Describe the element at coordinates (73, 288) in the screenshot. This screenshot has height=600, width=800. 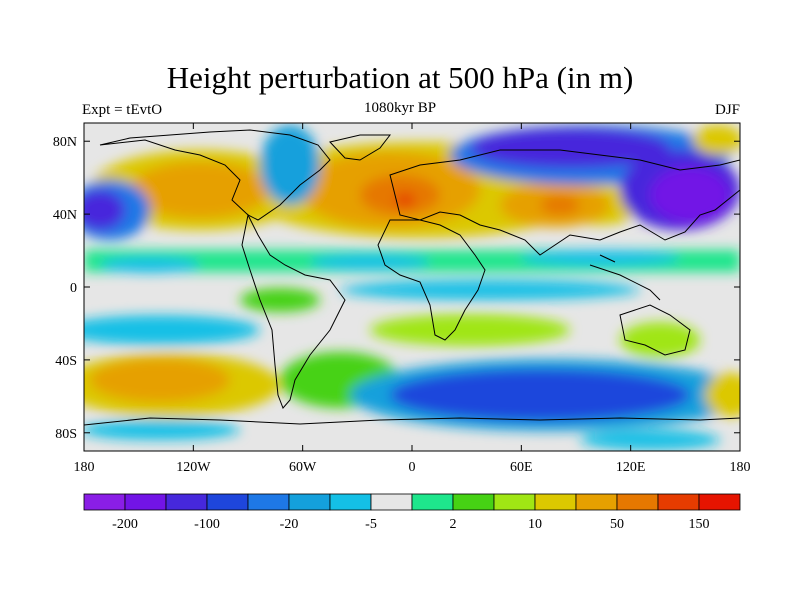
I see `lat-tick-label: 0` at that location.